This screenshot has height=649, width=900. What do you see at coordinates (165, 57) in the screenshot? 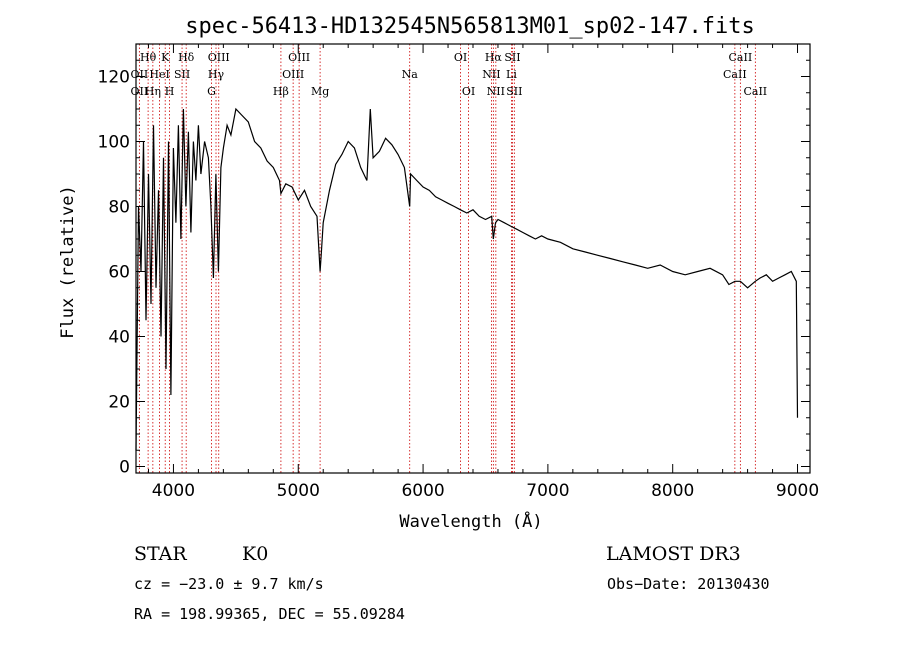
I see `line-label: K` at bounding box center [165, 57].